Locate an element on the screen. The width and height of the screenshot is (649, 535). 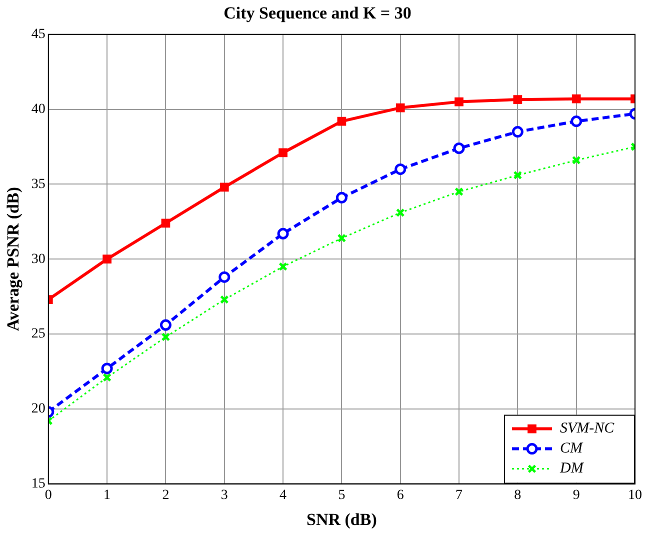
x-tick-label: 3 is located at coordinates (224, 495).